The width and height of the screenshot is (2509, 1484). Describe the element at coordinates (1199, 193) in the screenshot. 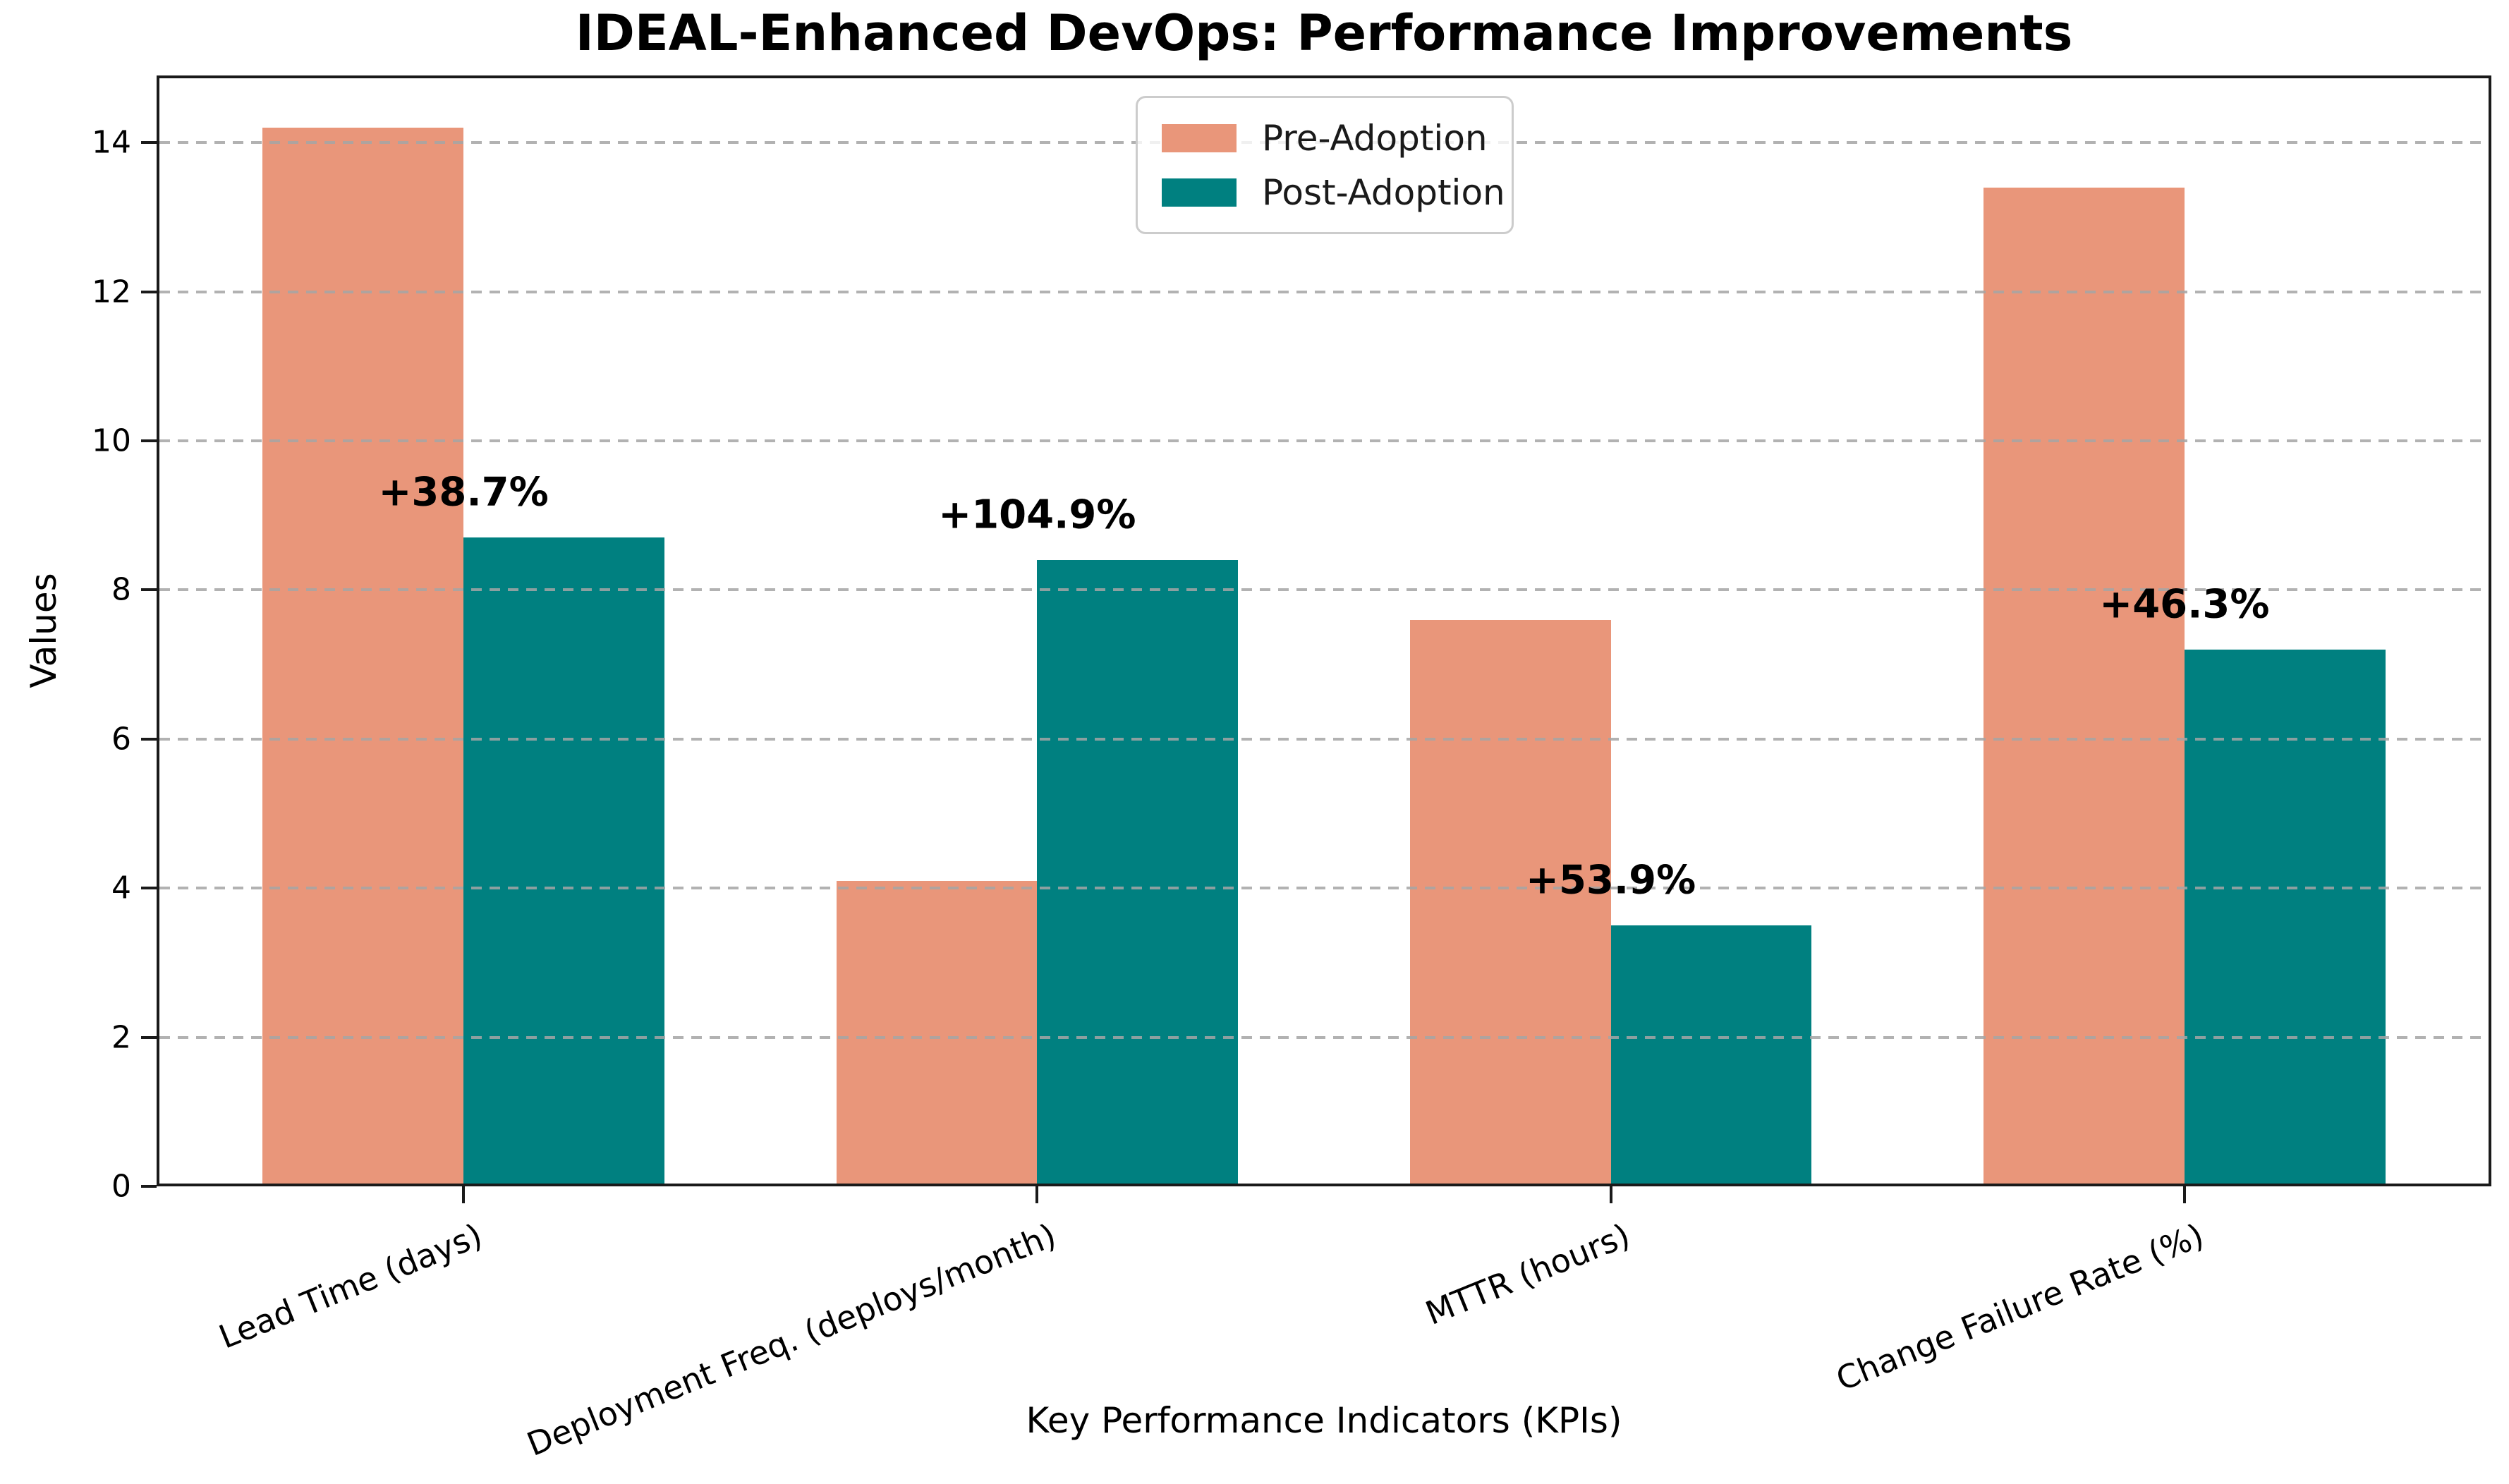

I see `legend-swatch-post-adoption` at that location.